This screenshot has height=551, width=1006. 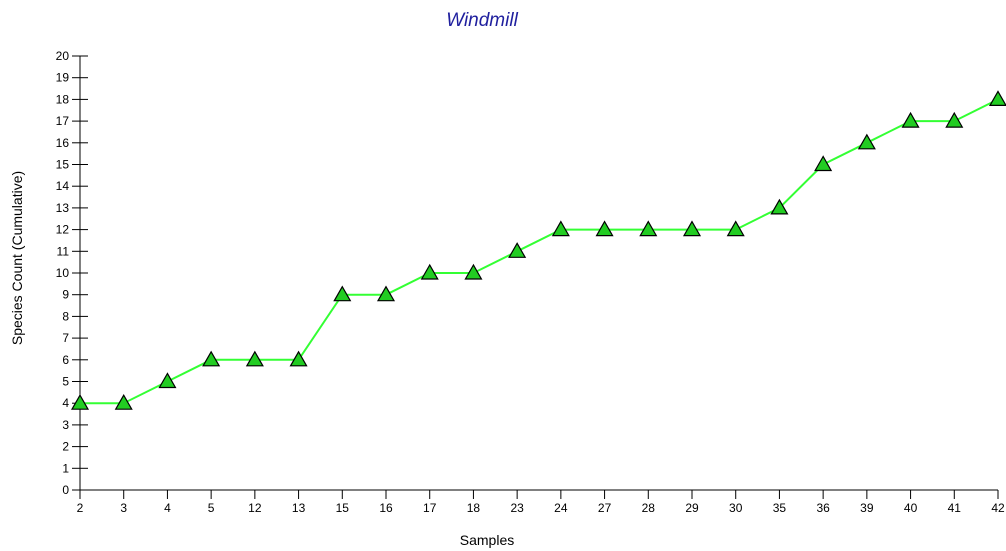 I want to click on y-tick-label: 13, so click(x=63, y=208).